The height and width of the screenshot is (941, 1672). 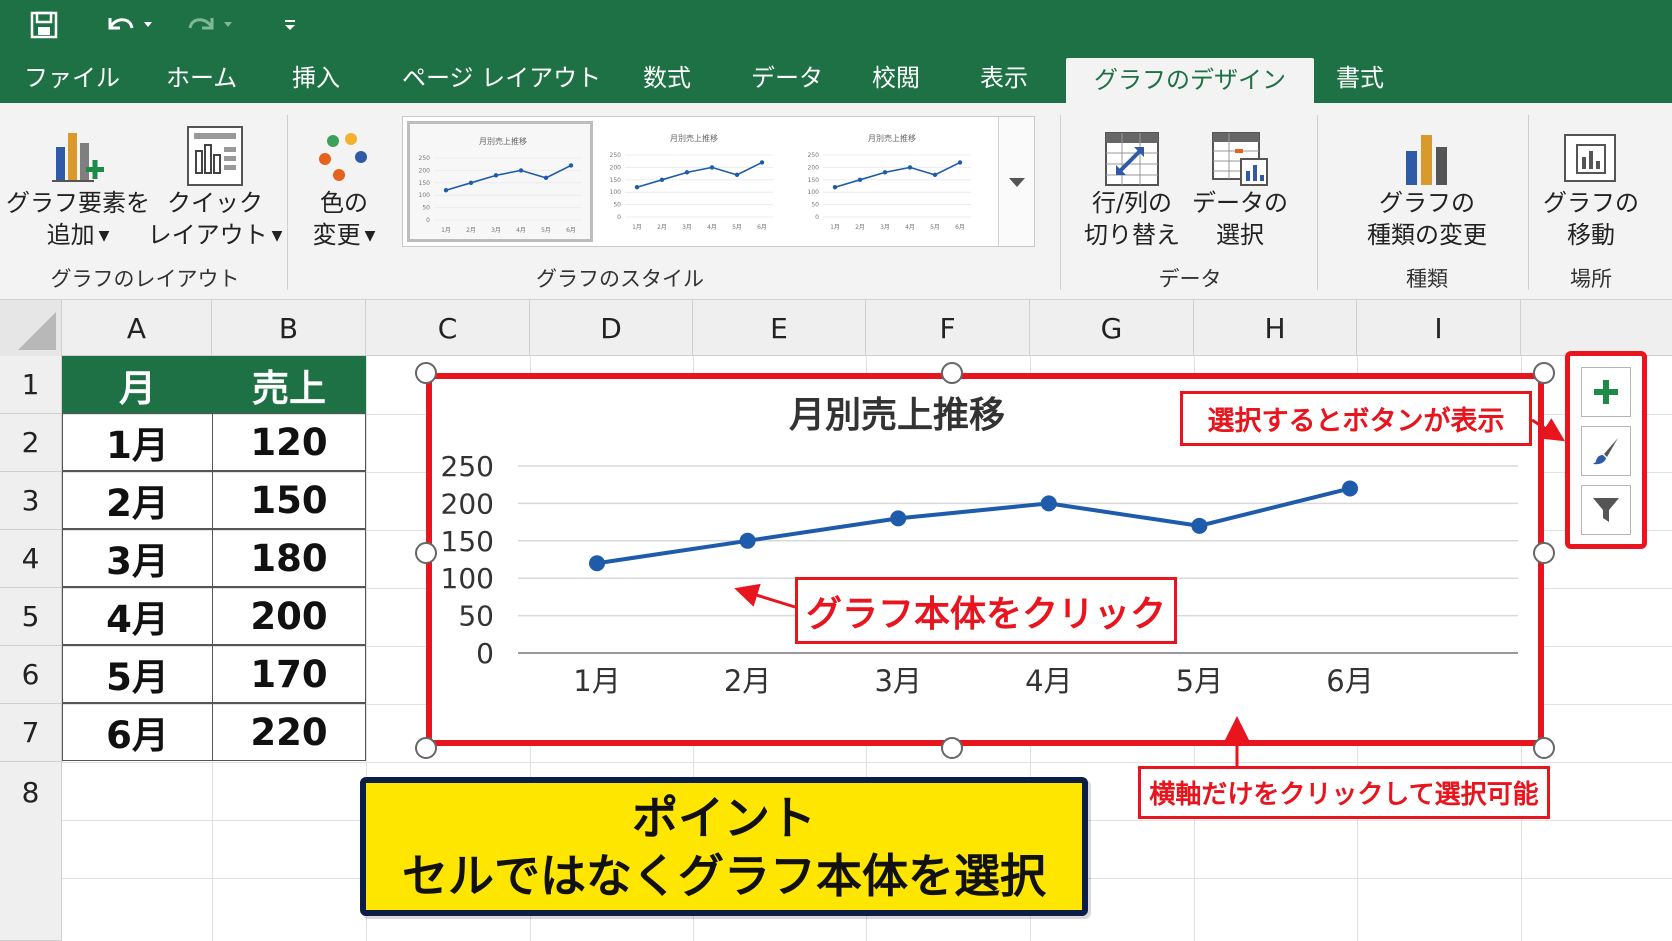 What do you see at coordinates (502, 78) in the screenshot?
I see `tab-page-layout: ページ レイアウト` at bounding box center [502, 78].